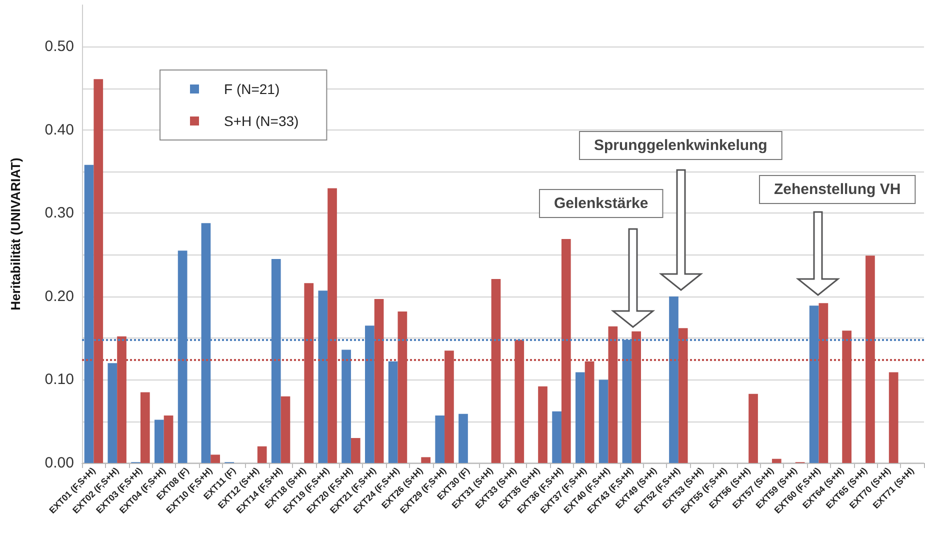 Image resolution: width=925 pixels, height=538 pixels. Describe the element at coordinates (837, 189) in the screenshot. I see `annotation: Zehenstellung VH` at that location.